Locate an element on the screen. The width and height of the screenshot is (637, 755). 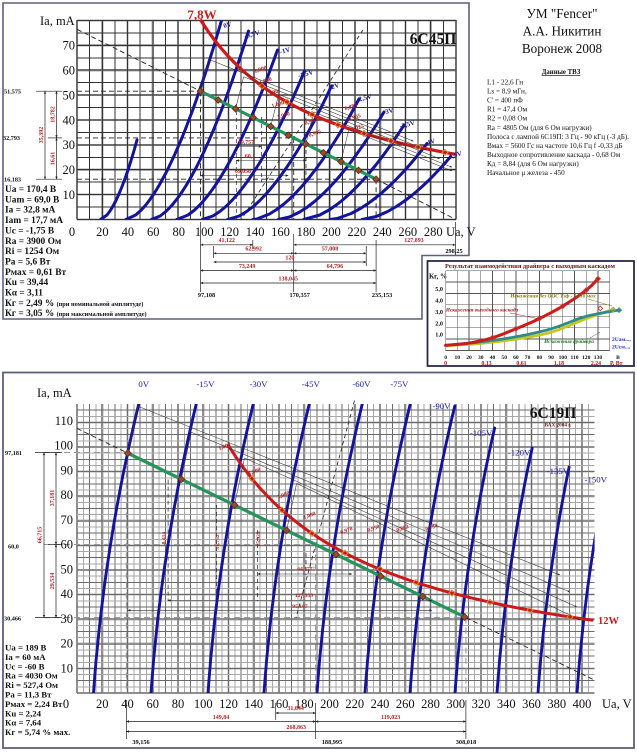
svg-text: -45V is located at coordinates (311, 384).